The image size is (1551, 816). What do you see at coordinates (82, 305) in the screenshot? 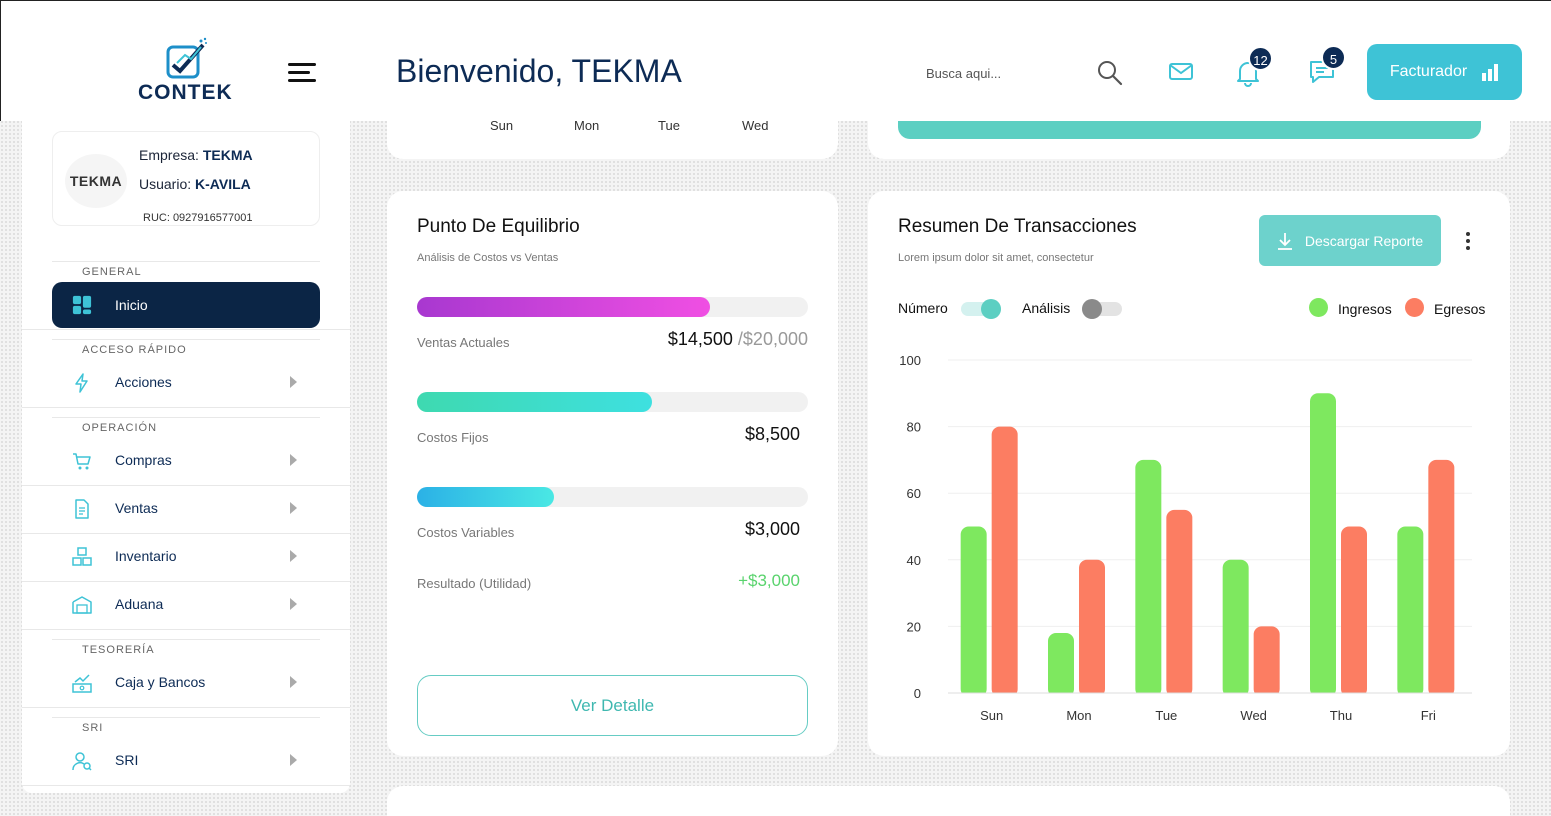
I see `dashboard-icon` at bounding box center [82, 305].